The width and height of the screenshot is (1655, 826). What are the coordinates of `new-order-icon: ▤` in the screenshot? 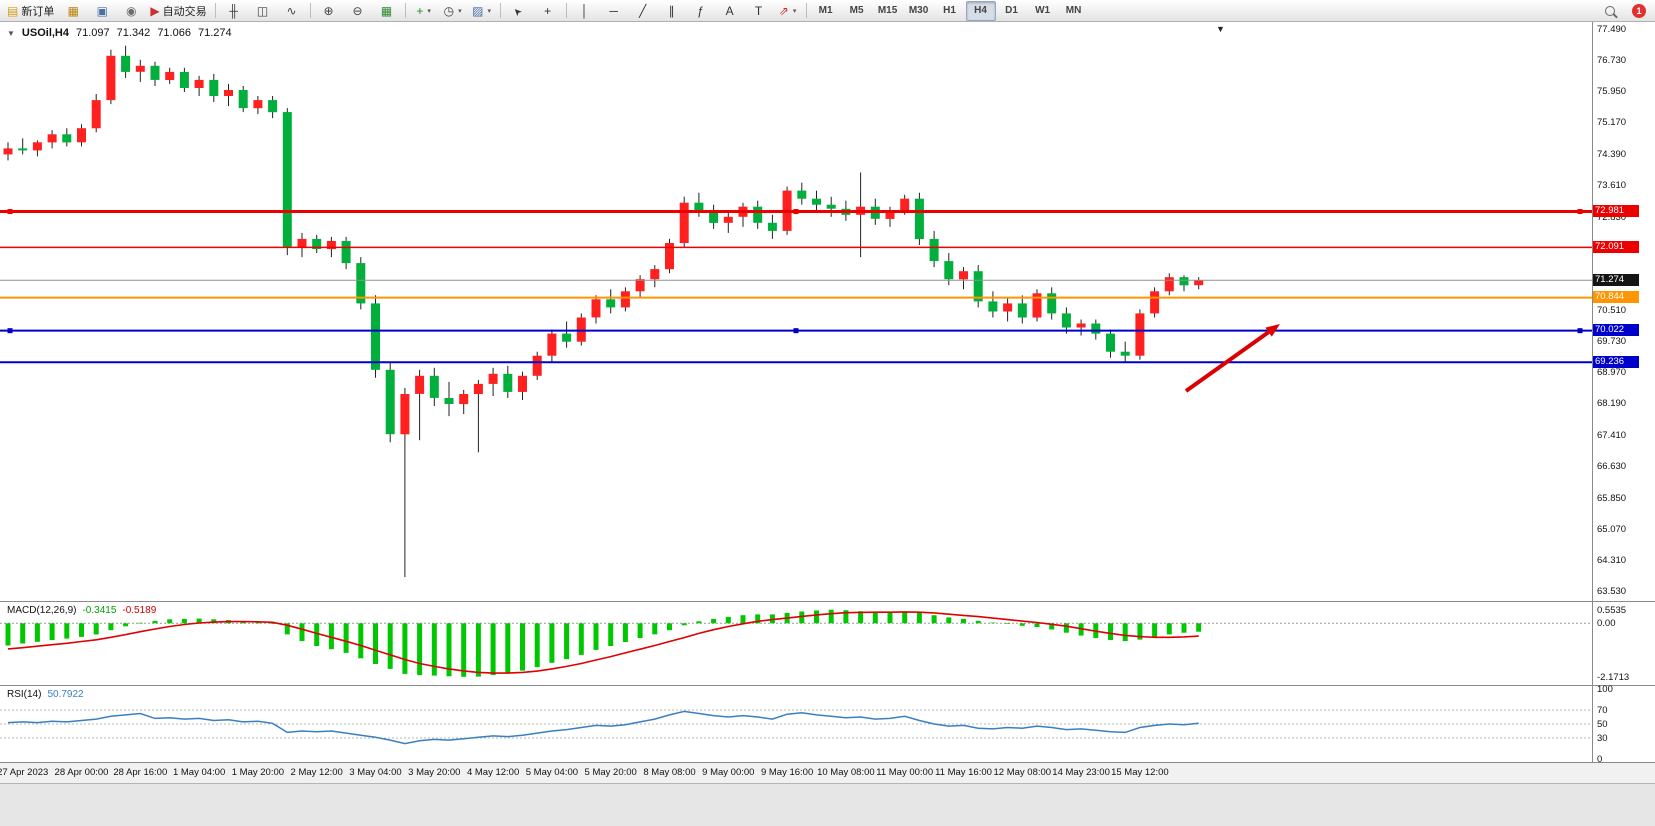 It's located at (13, 10).